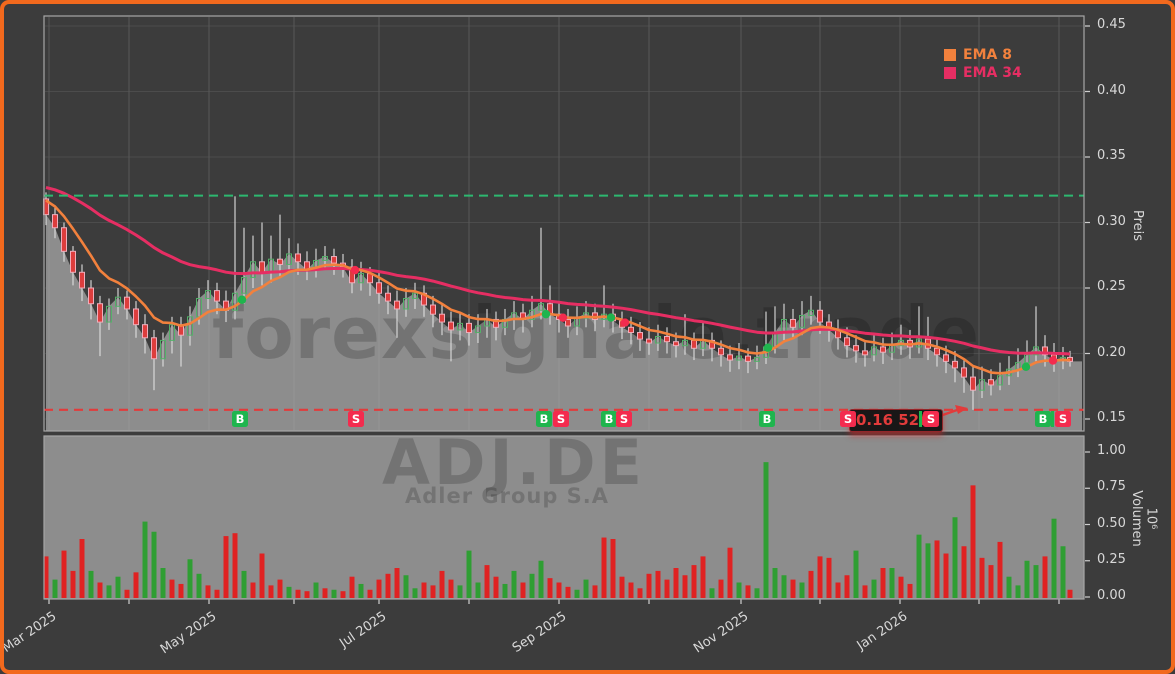  Describe the element at coordinates (987, 55) in the screenshot. I see `legend-label-ema8: EMA 8` at that location.